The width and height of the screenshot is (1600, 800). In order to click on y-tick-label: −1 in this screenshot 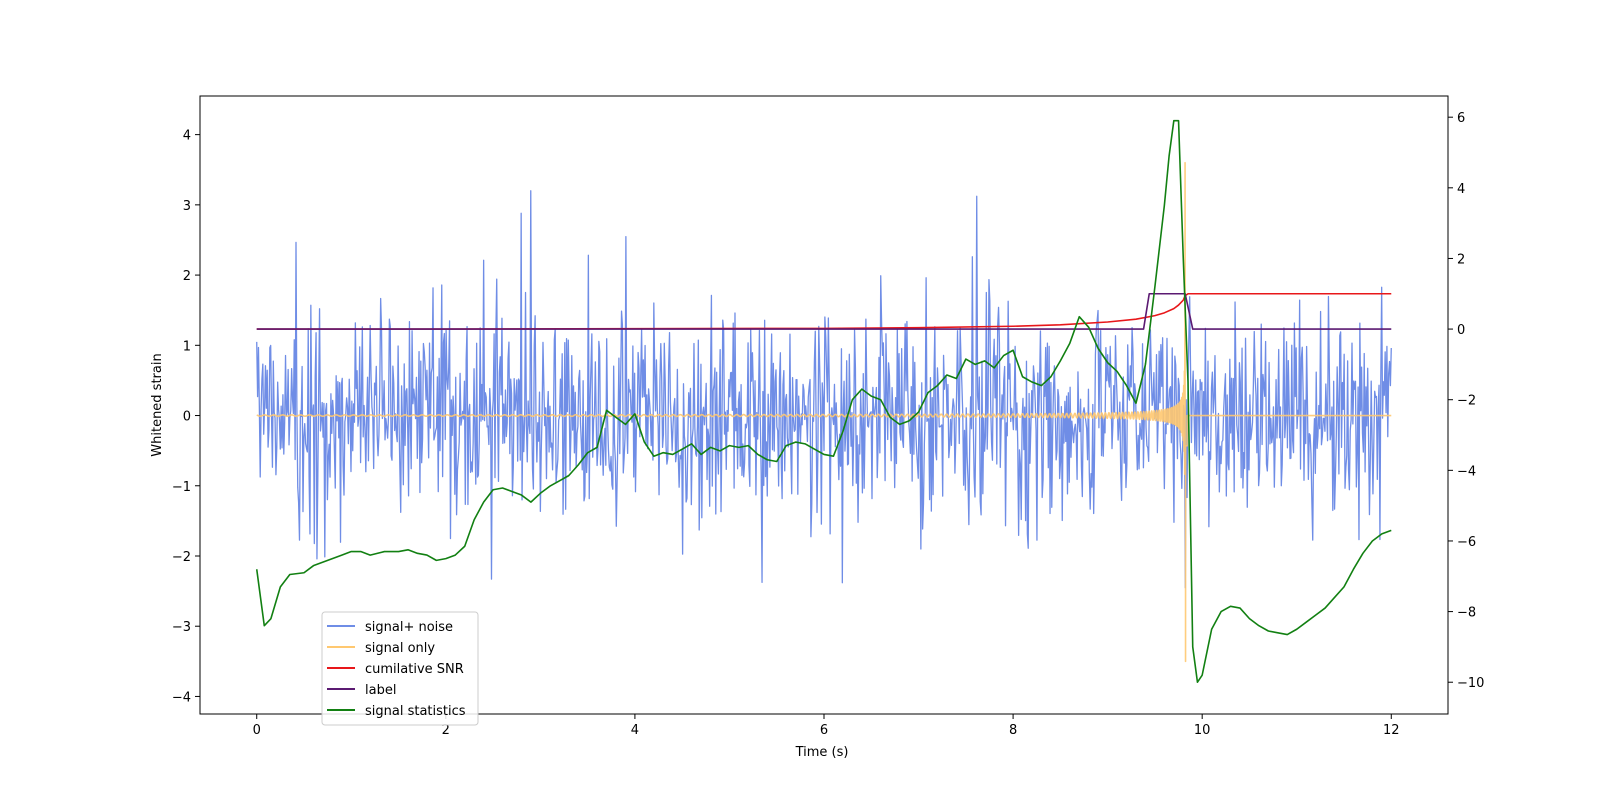, I will do `click(181, 487)`.